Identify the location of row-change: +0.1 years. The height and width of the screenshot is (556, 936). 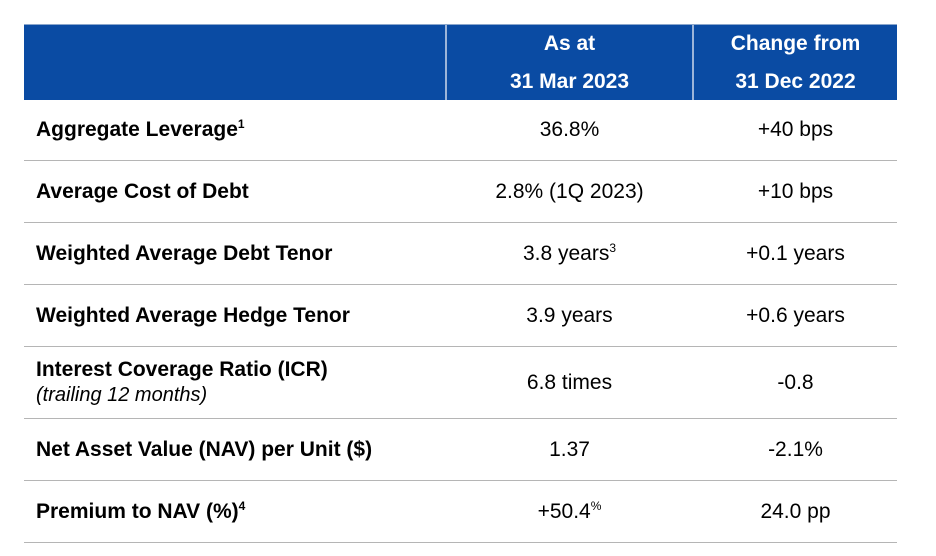
(795, 253).